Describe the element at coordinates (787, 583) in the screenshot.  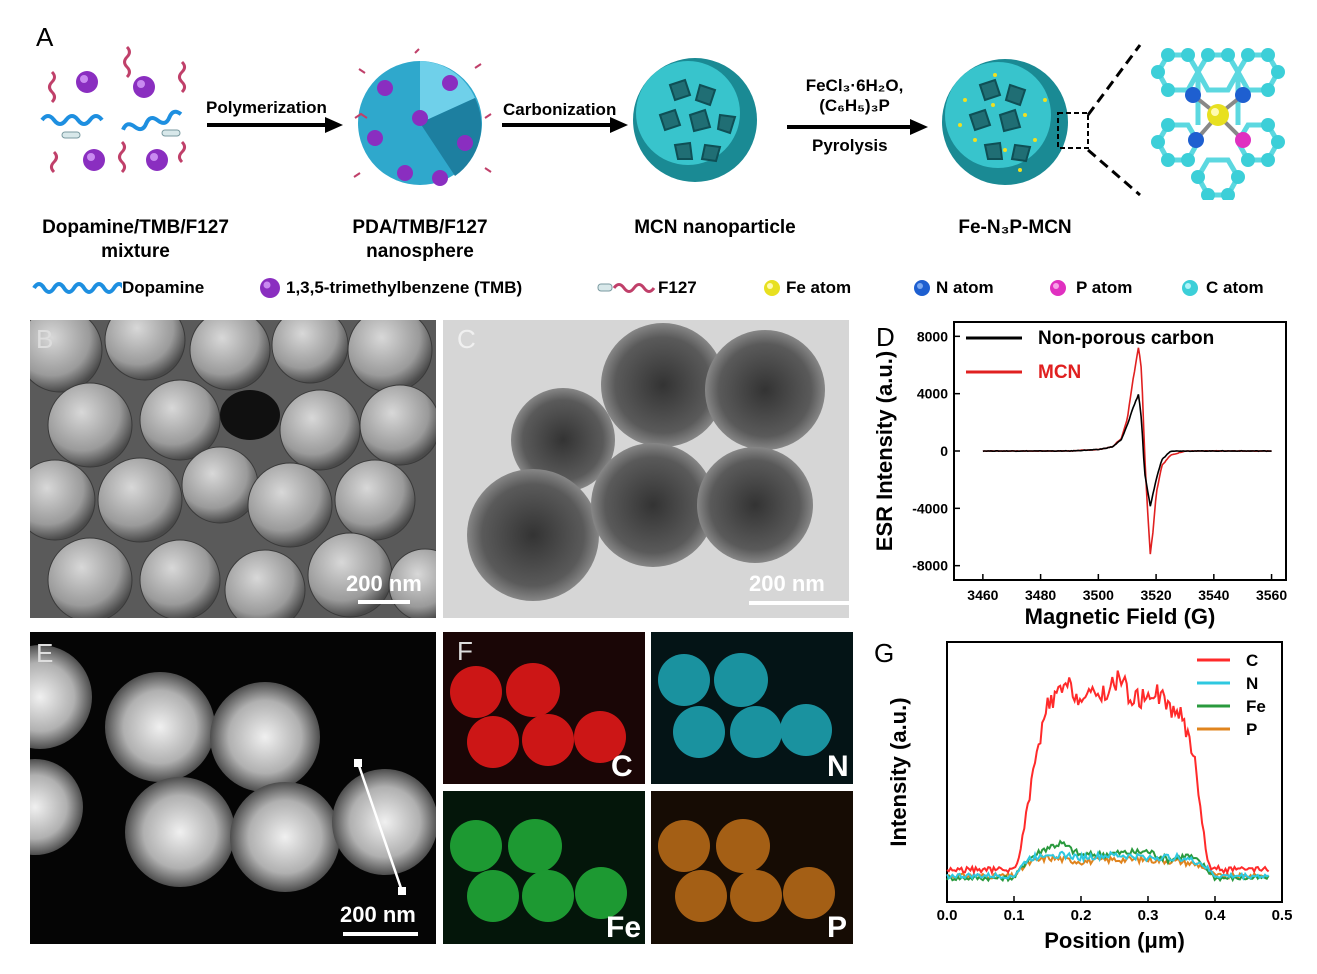
I see `scale-bar-text-c: 200 nm` at that location.